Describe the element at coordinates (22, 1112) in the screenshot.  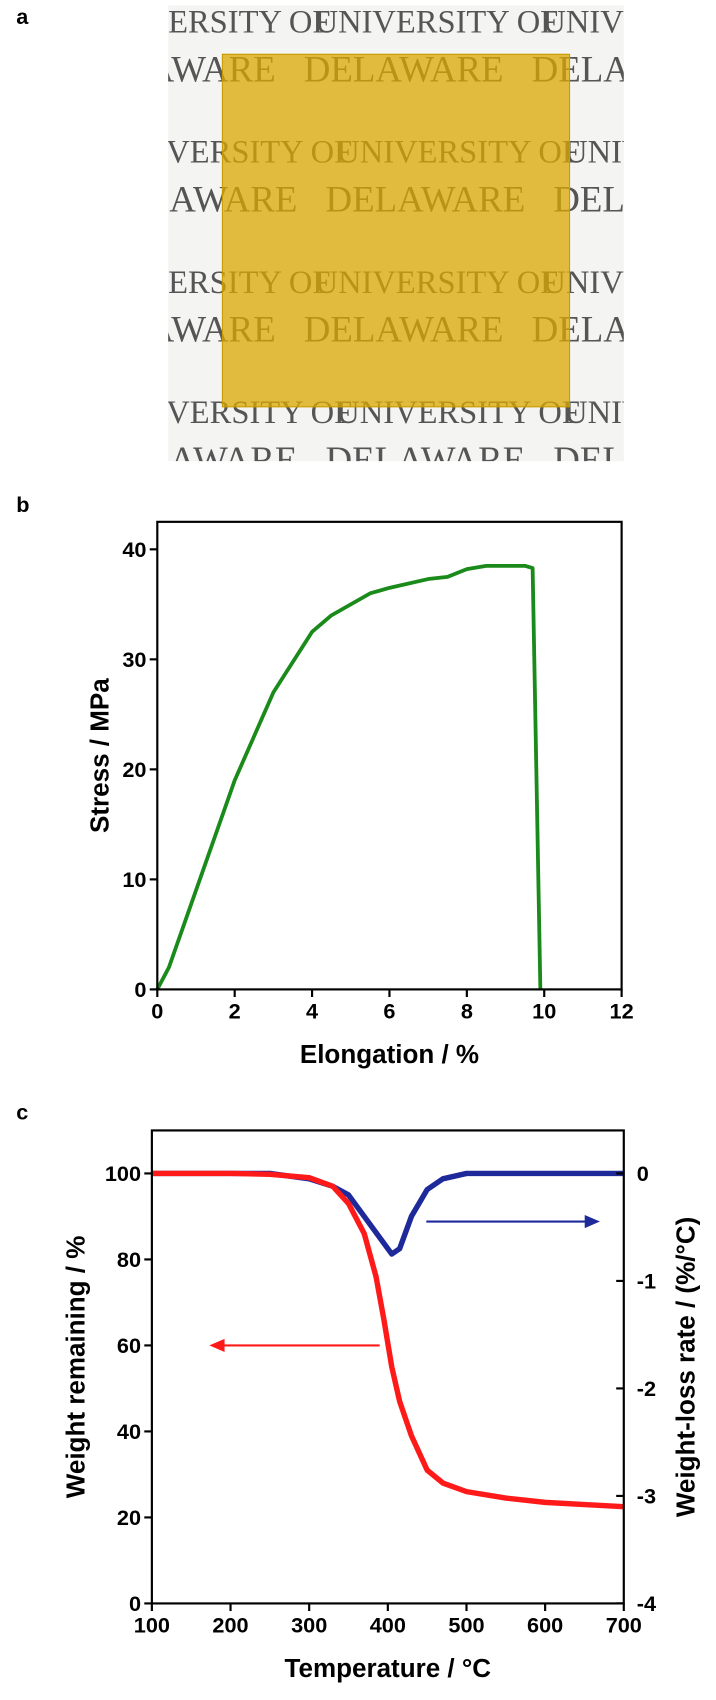
I see `panel-label: c` at that location.